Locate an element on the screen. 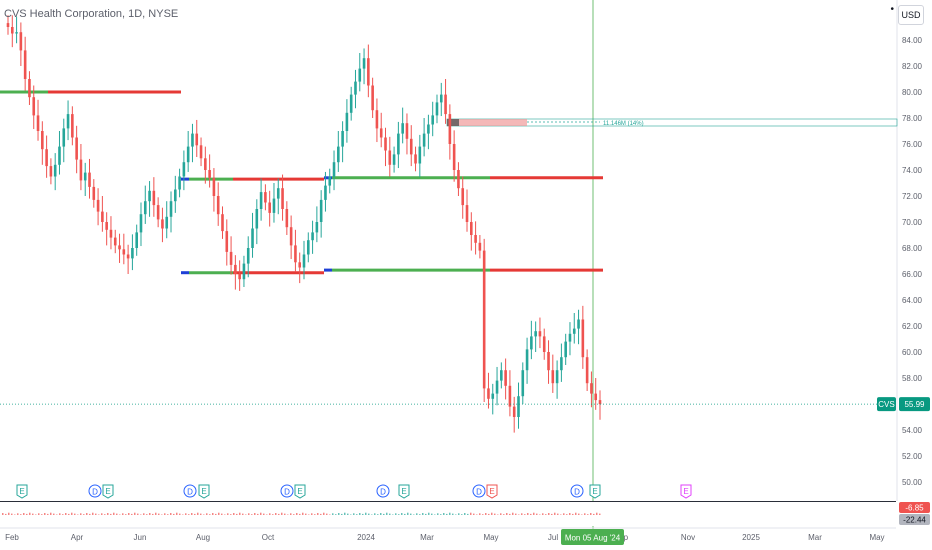  indicator-value-2: -22.44 is located at coordinates (914, 520).